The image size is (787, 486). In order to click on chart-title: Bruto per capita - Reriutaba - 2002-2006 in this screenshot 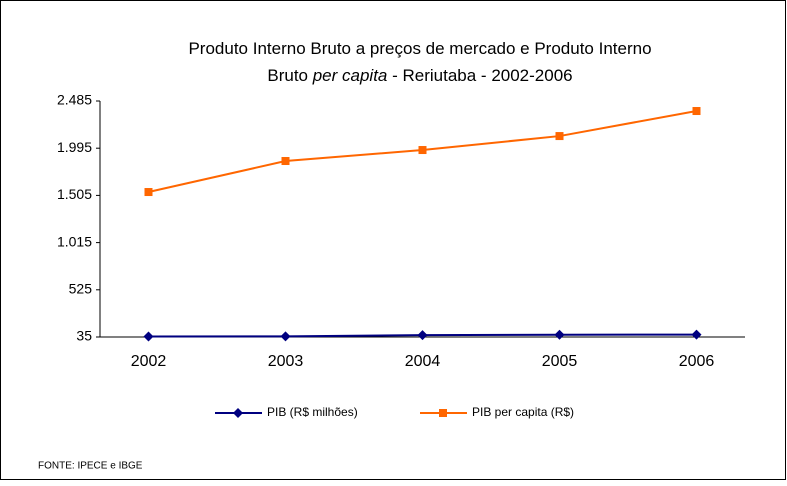, I will do `click(419, 75)`.